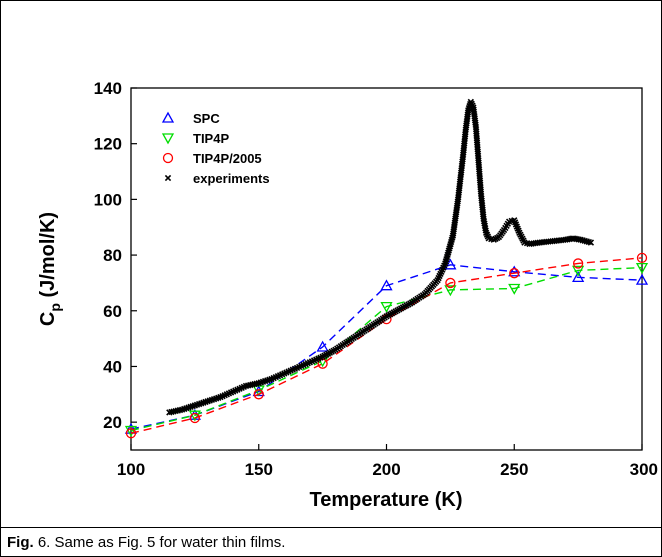 This screenshot has width=662, height=557. I want to click on legend-item: TIP4P, so click(195, 138).